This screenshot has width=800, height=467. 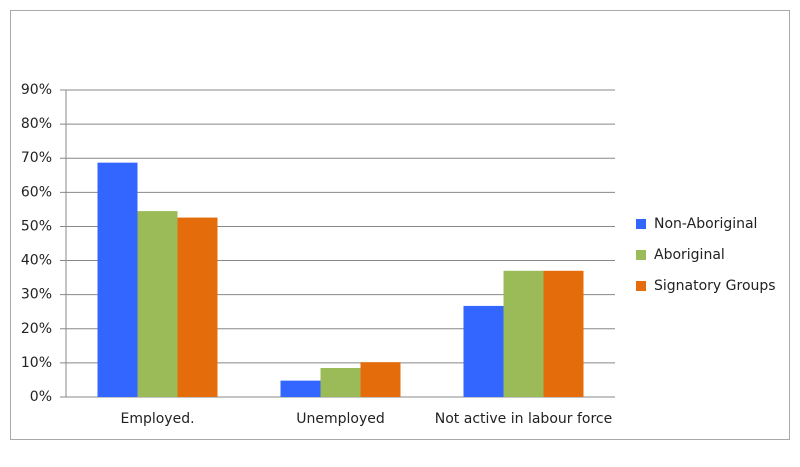 What do you see at coordinates (705, 224) in the screenshot?
I see `legend-label: Non-Aboriginal` at bounding box center [705, 224].